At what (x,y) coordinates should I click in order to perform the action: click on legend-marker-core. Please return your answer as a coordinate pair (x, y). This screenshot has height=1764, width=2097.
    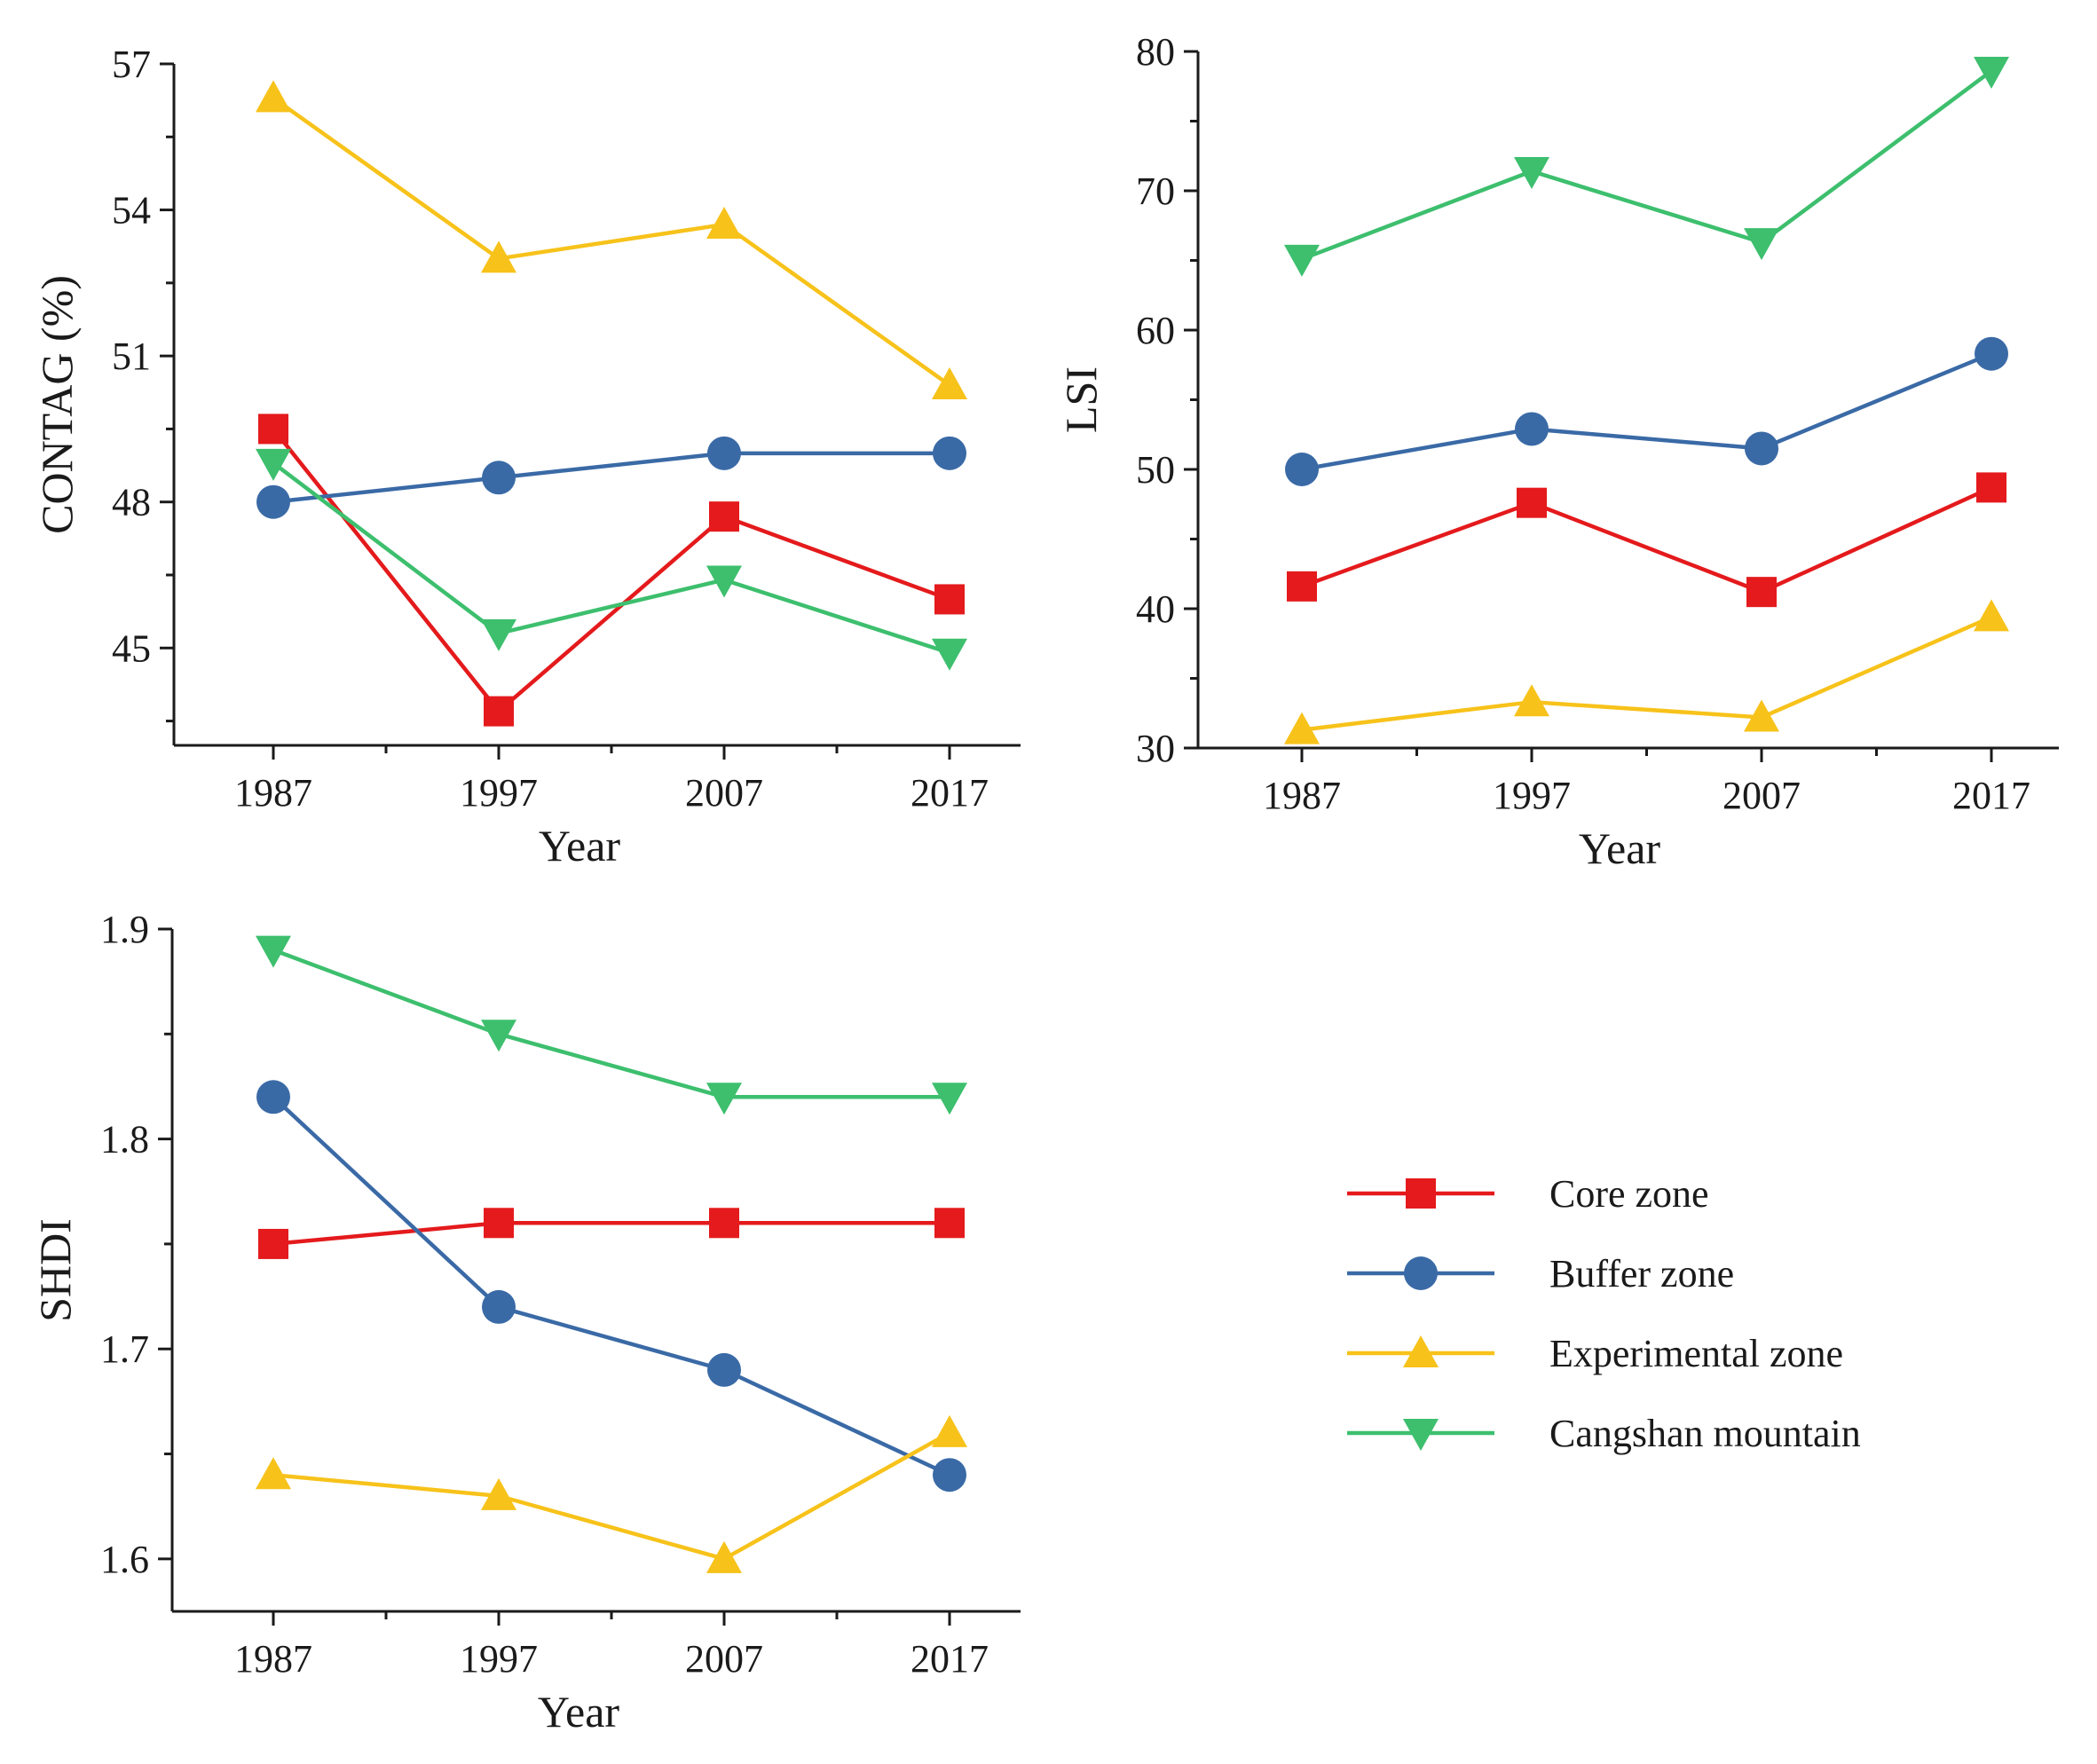
    Looking at the image, I should click on (1421, 1194).